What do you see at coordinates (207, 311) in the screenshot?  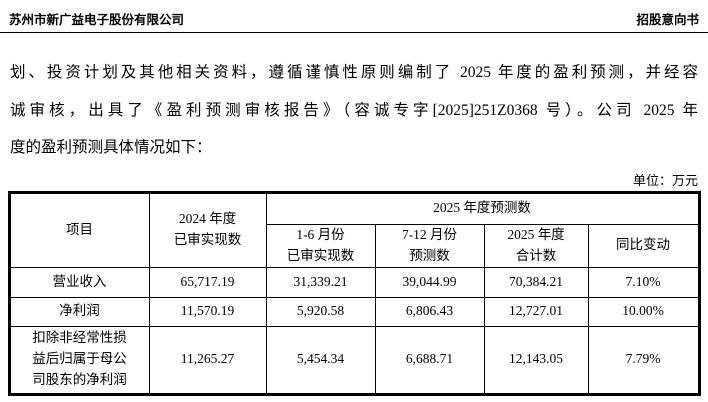 I see `cell-2024-actual: 11,570.19` at bounding box center [207, 311].